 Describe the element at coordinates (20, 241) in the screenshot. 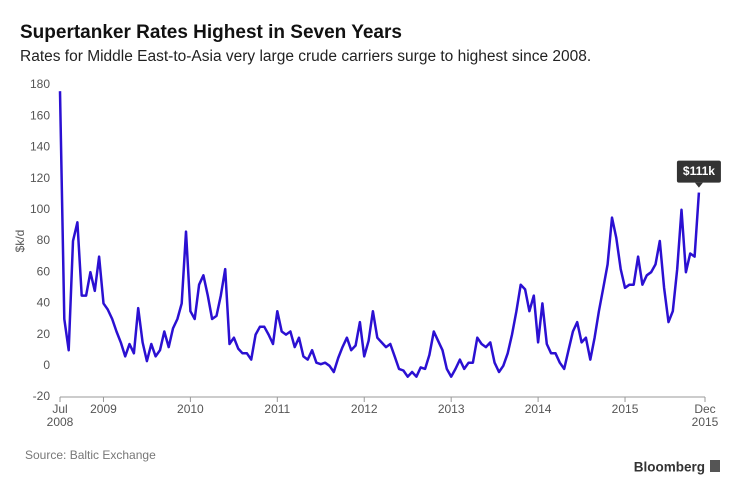

I see `y-axis-label: $k/d` at that location.